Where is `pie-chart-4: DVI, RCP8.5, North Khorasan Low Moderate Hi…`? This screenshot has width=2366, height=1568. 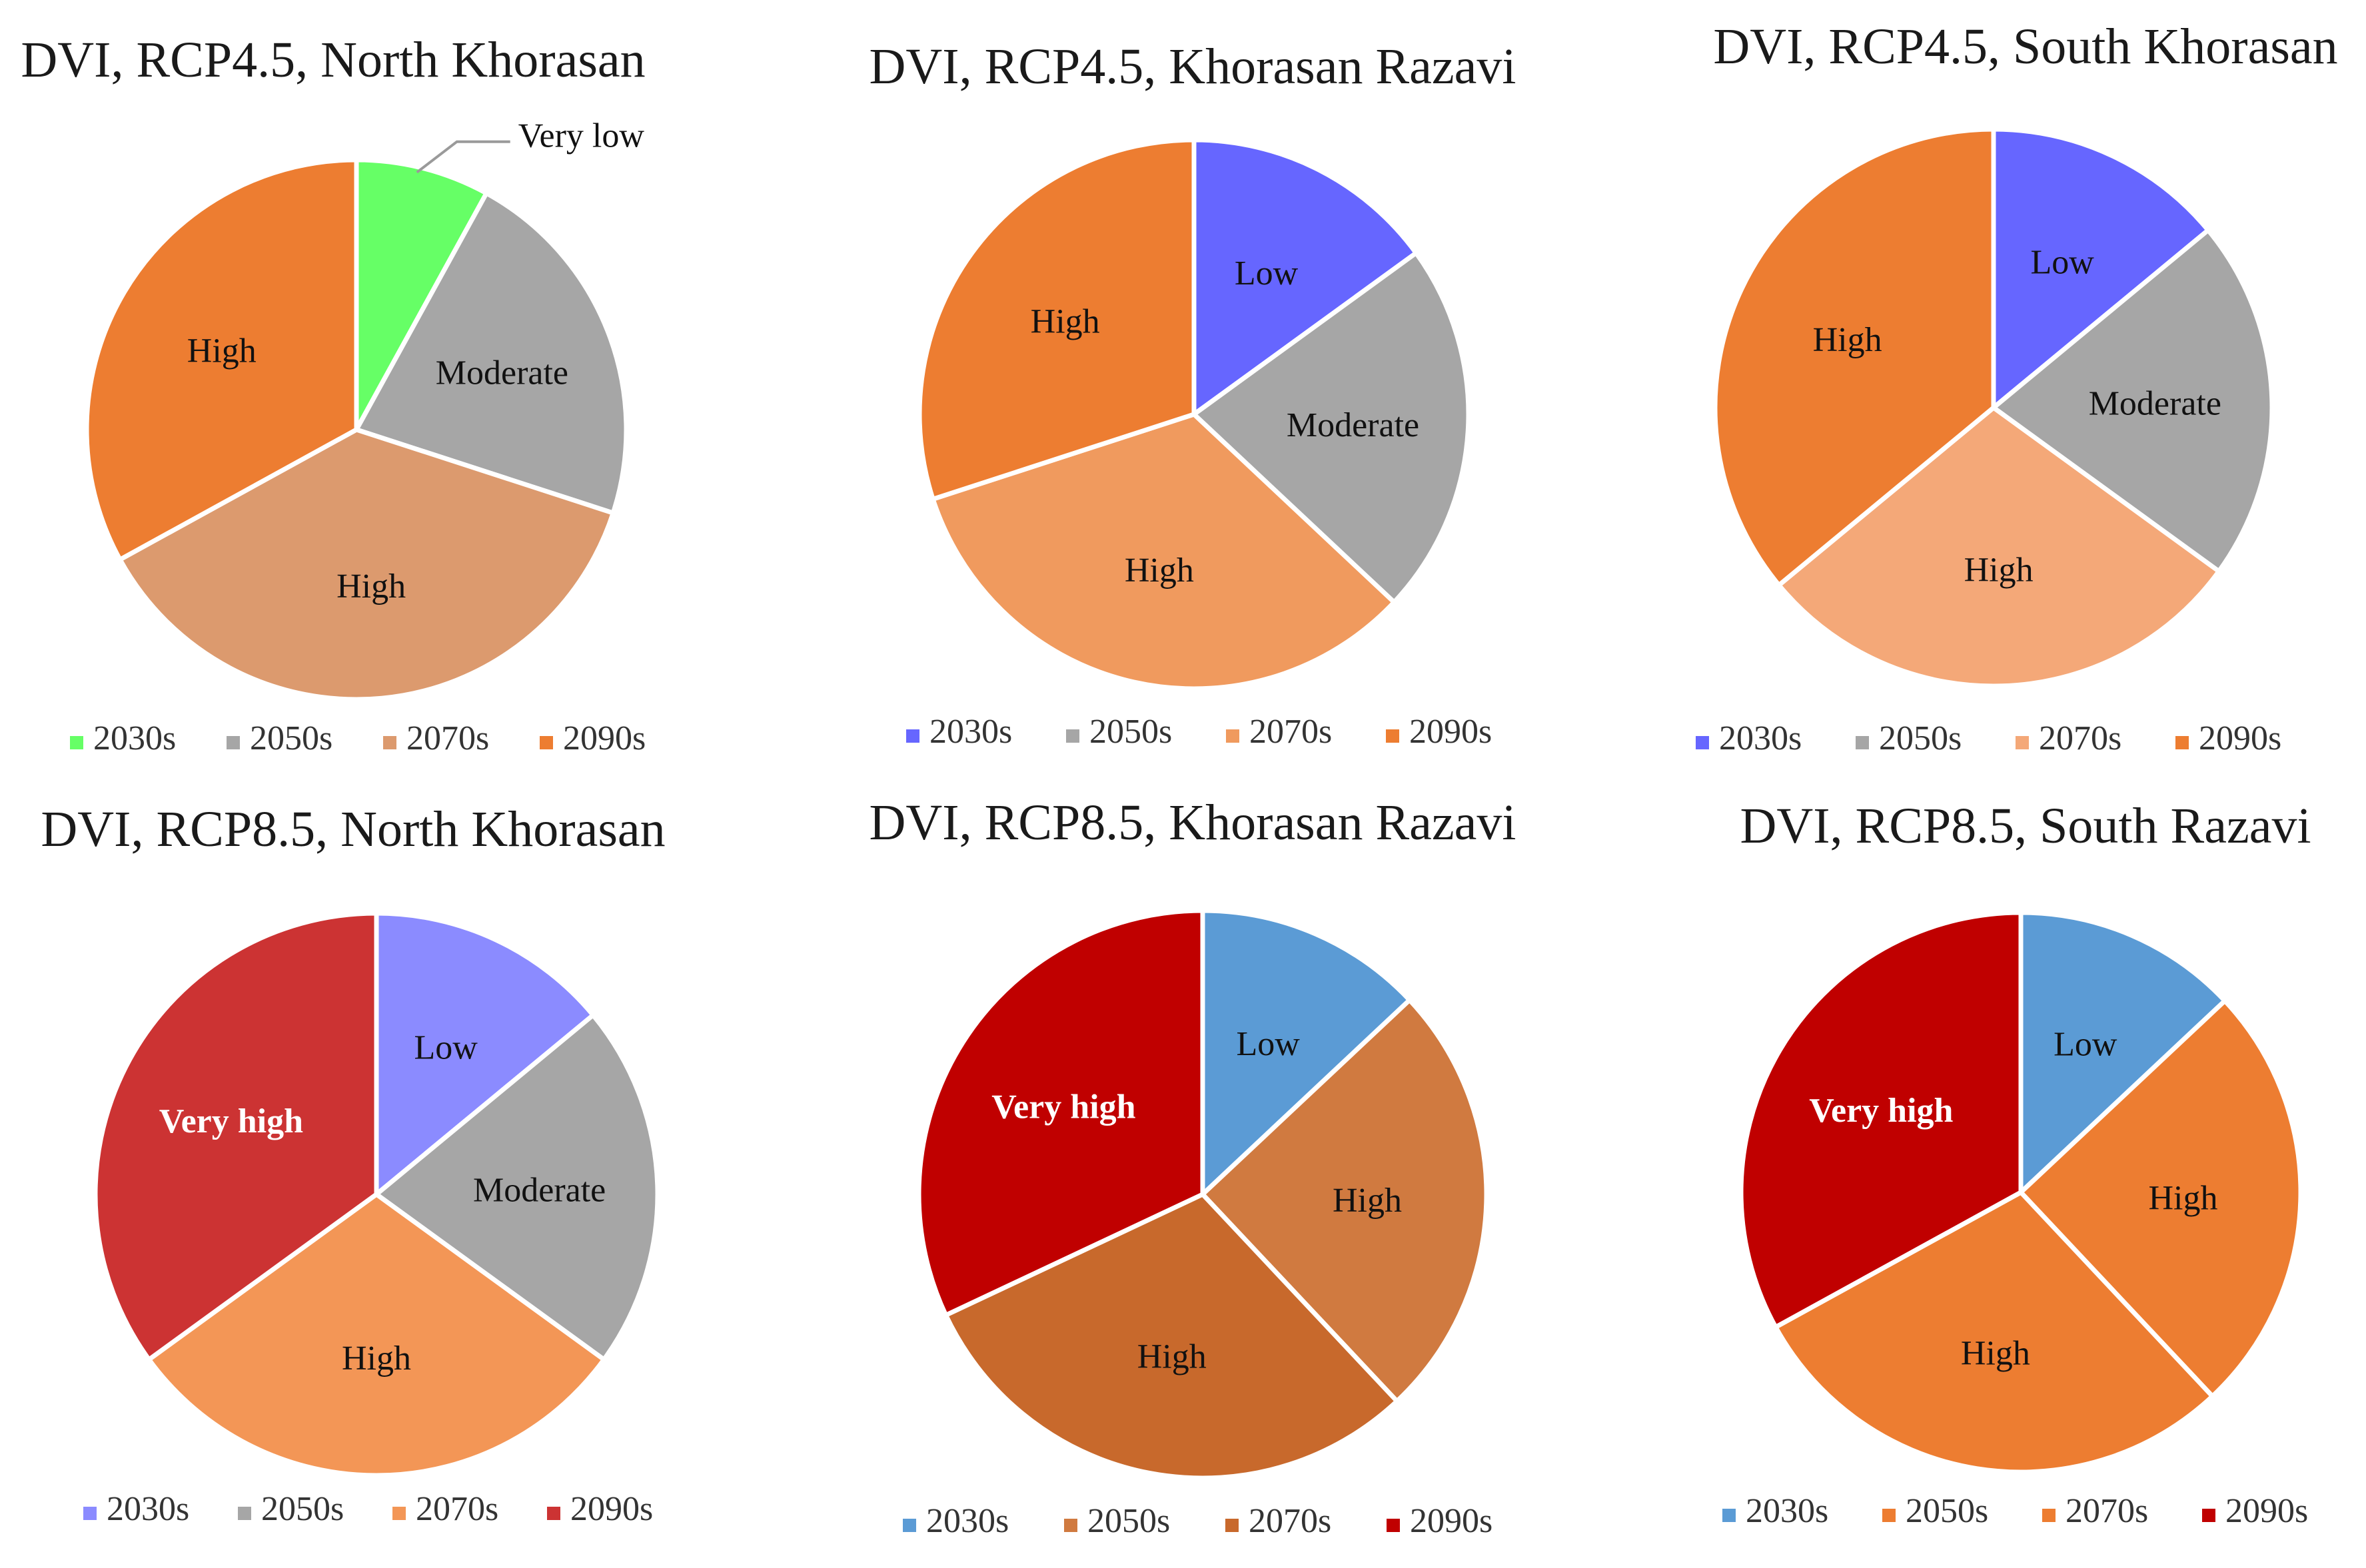 pie-chart-4: DVI, RCP8.5, North Khorasan Low Moderate Hi… is located at coordinates (353, 1164).